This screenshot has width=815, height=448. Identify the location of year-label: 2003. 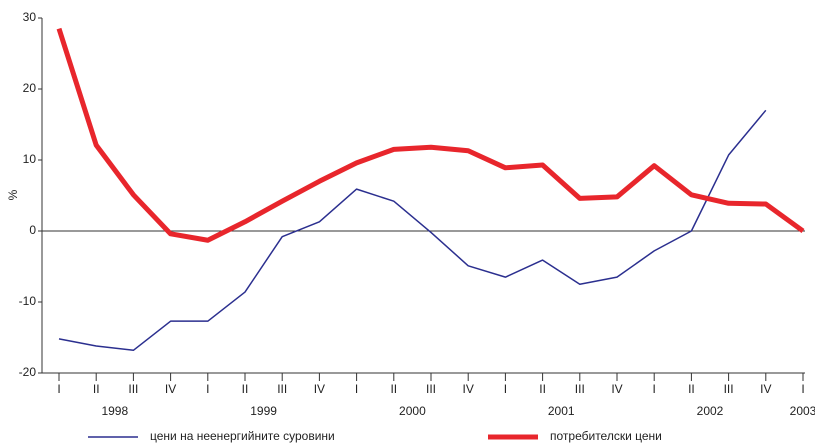
(802, 411).